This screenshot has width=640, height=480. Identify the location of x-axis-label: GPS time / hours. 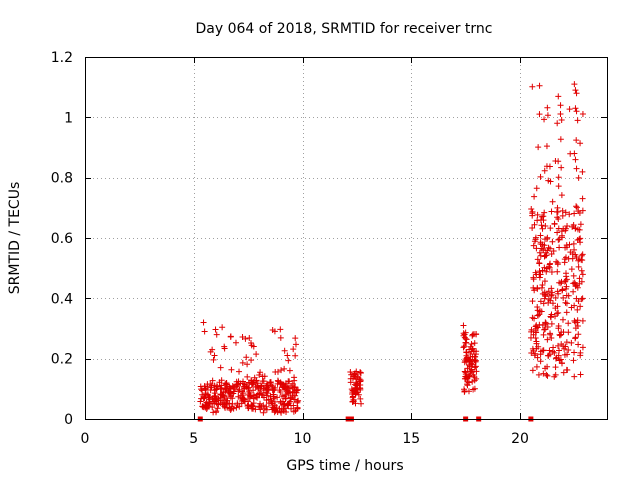
(344, 466).